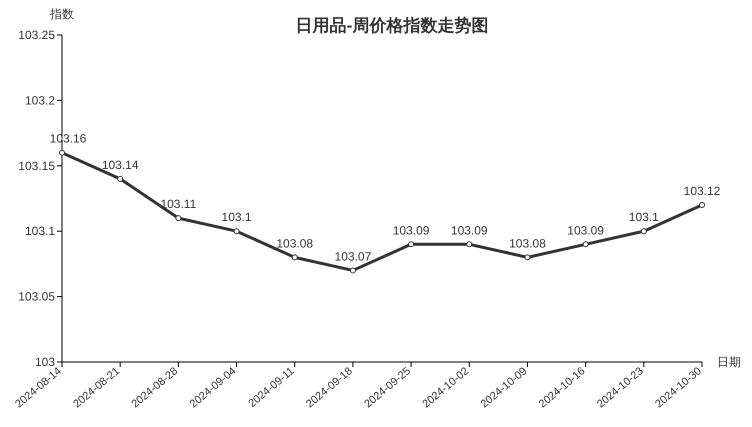 The width and height of the screenshot is (752, 427). What do you see at coordinates (40, 100) in the screenshot?
I see `y-tick-label: 103.2` at bounding box center [40, 100].